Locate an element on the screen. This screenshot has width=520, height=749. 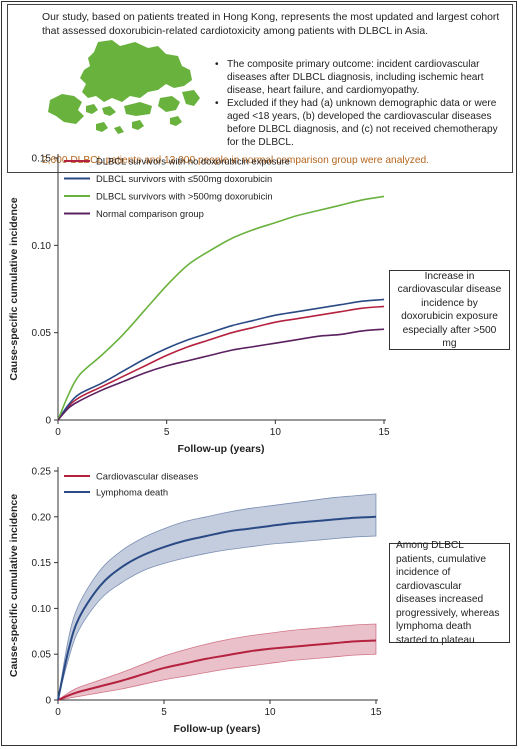
legend-label: Normal comparison group is located at coordinates (150, 213).